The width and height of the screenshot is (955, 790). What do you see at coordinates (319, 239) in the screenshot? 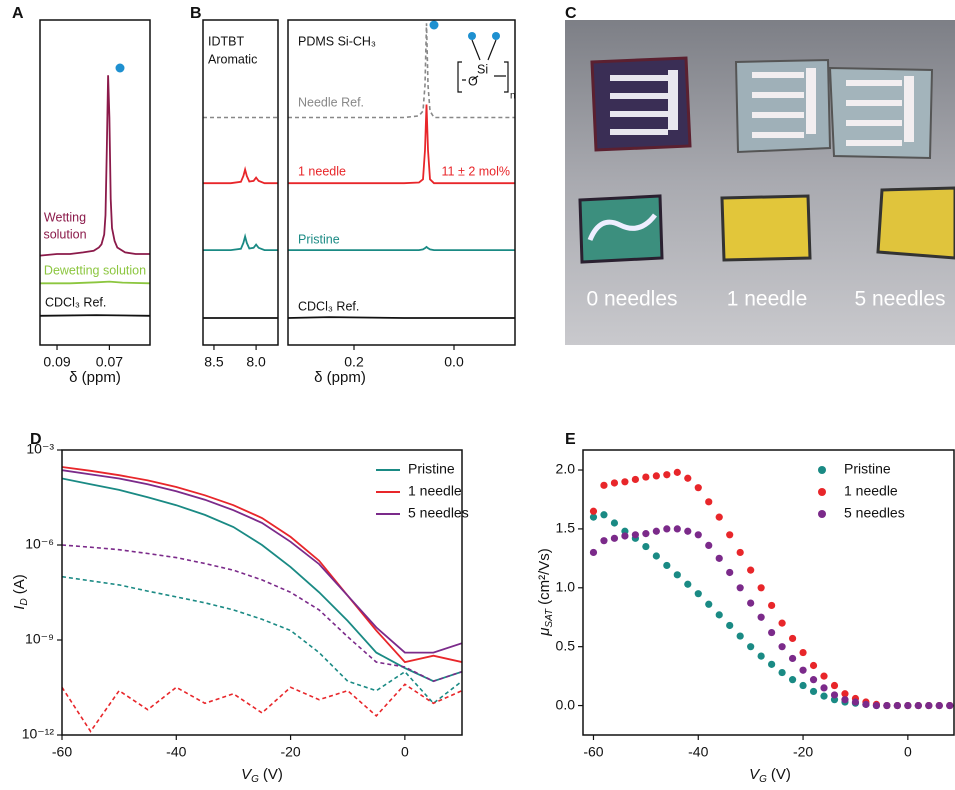
I see `annotation: Pristine` at bounding box center [319, 239].